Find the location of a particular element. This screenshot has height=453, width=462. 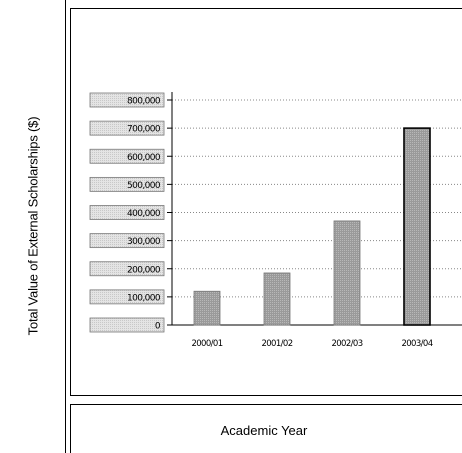

y-tick-label: 800,000 is located at coordinates (144, 102).